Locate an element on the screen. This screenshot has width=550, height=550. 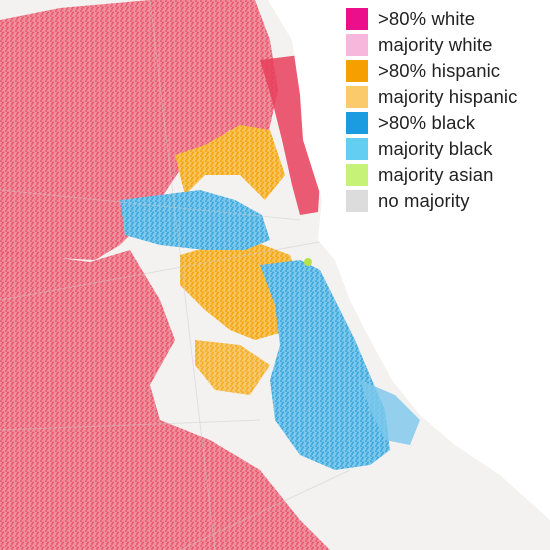
black-area-southeast is located at coordinates (390, 412).